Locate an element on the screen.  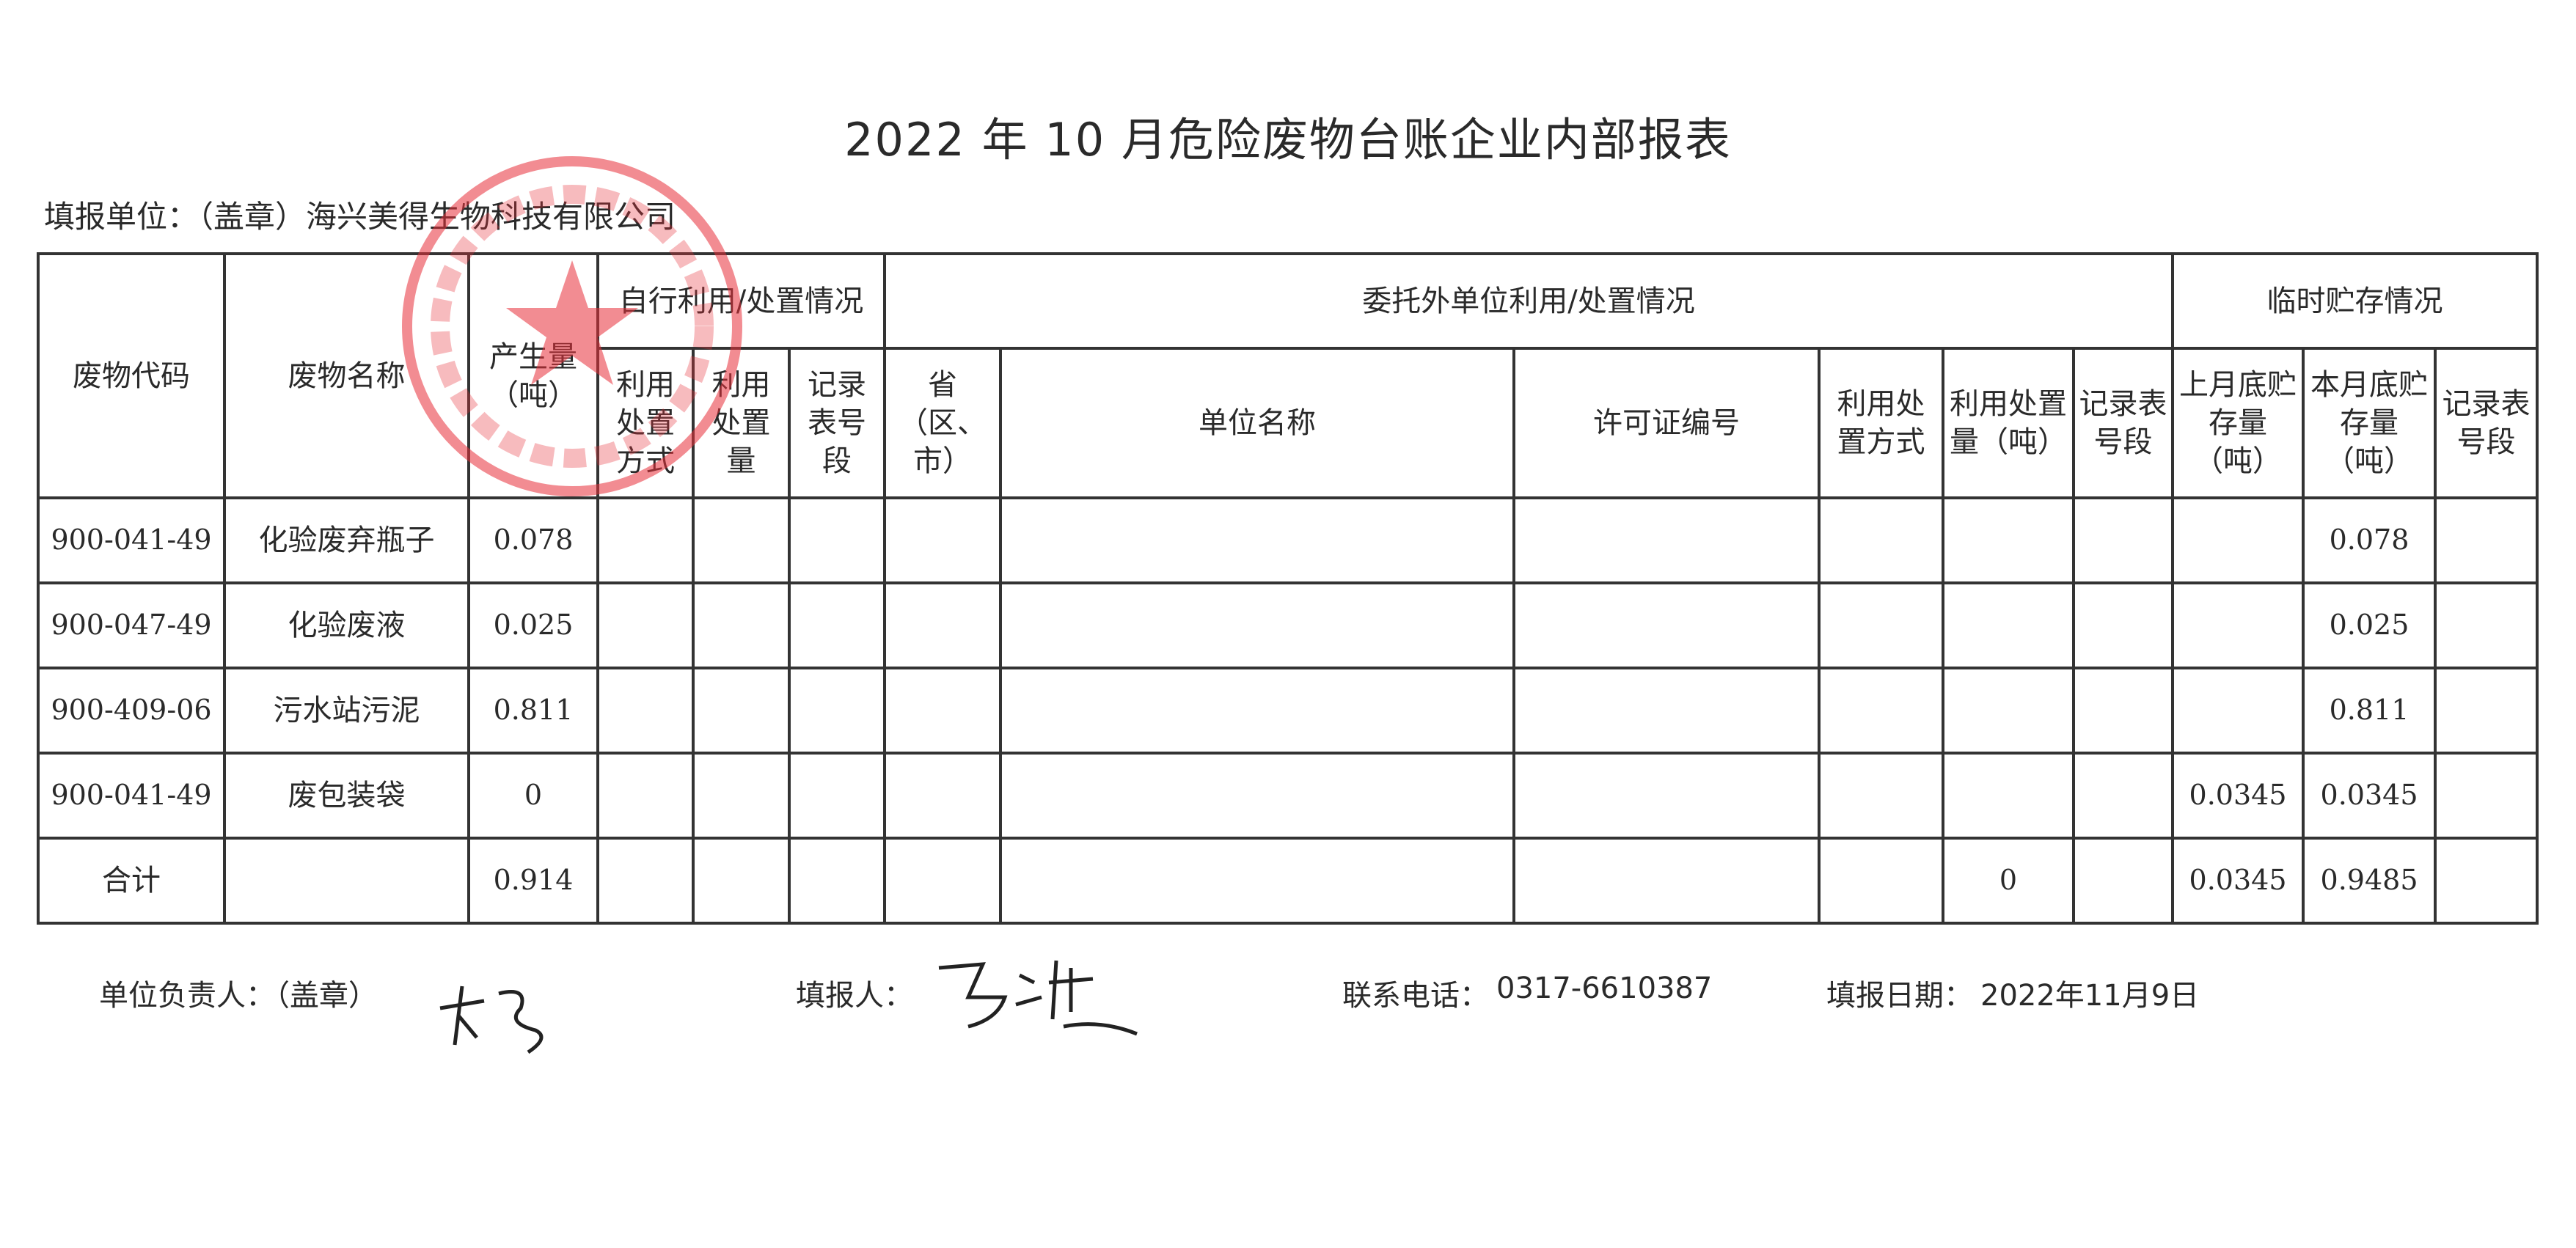
phone-label: 联系电话： is located at coordinates (1416, 996).